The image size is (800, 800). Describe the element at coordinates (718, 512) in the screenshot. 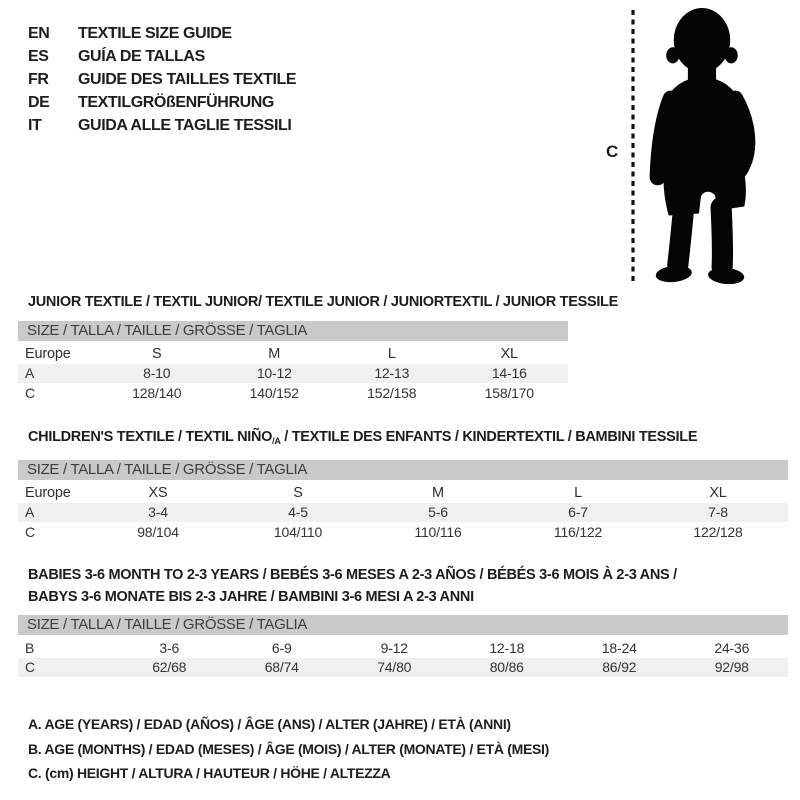

I see `value-cell: 7-8` at that location.